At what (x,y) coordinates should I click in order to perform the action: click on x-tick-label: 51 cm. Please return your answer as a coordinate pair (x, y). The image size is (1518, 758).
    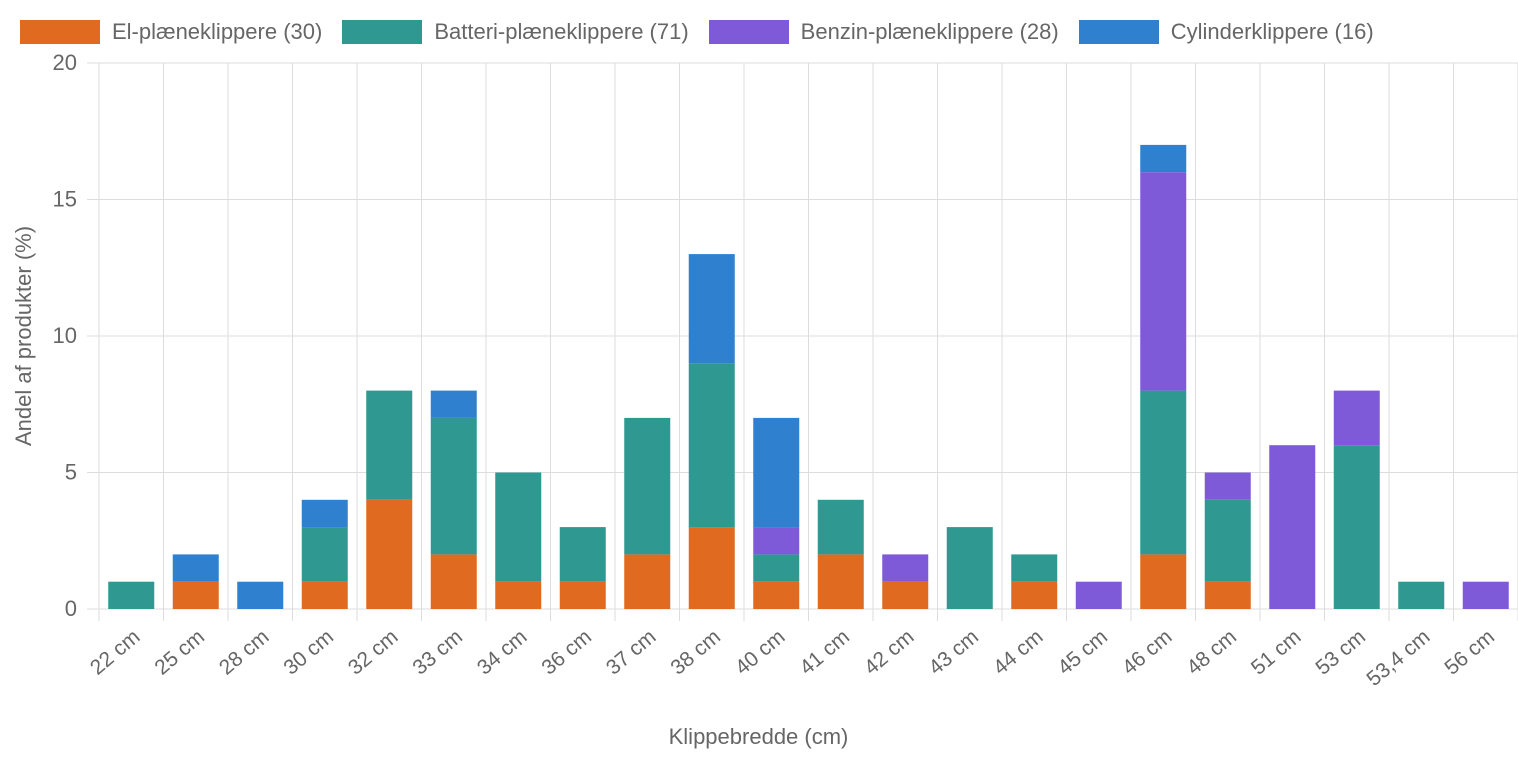
    Looking at the image, I should click on (1276, 652).